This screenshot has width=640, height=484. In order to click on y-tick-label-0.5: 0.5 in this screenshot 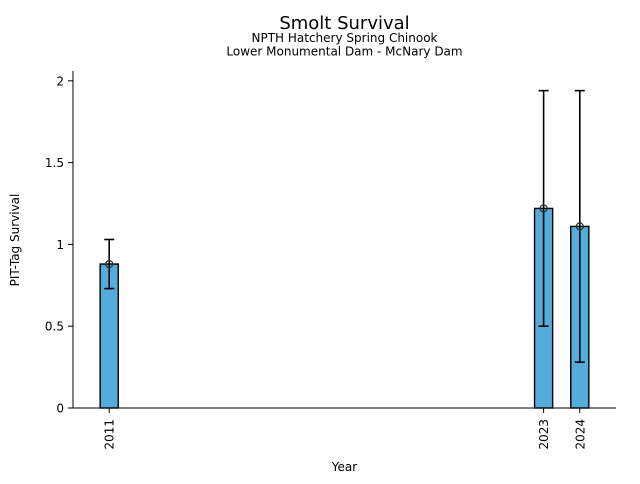, I will do `click(54, 327)`.